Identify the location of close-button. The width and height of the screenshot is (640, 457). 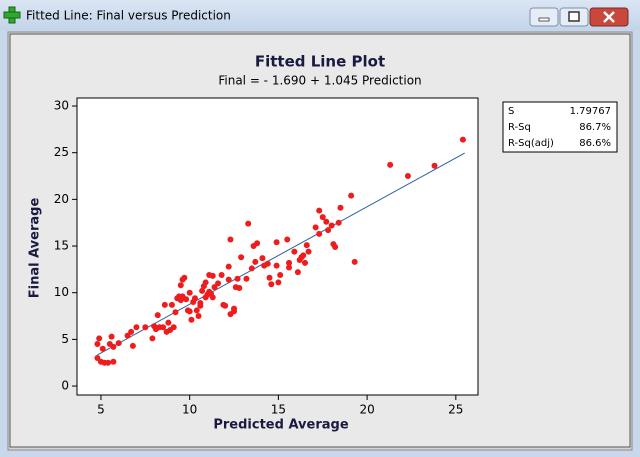
(609, 17).